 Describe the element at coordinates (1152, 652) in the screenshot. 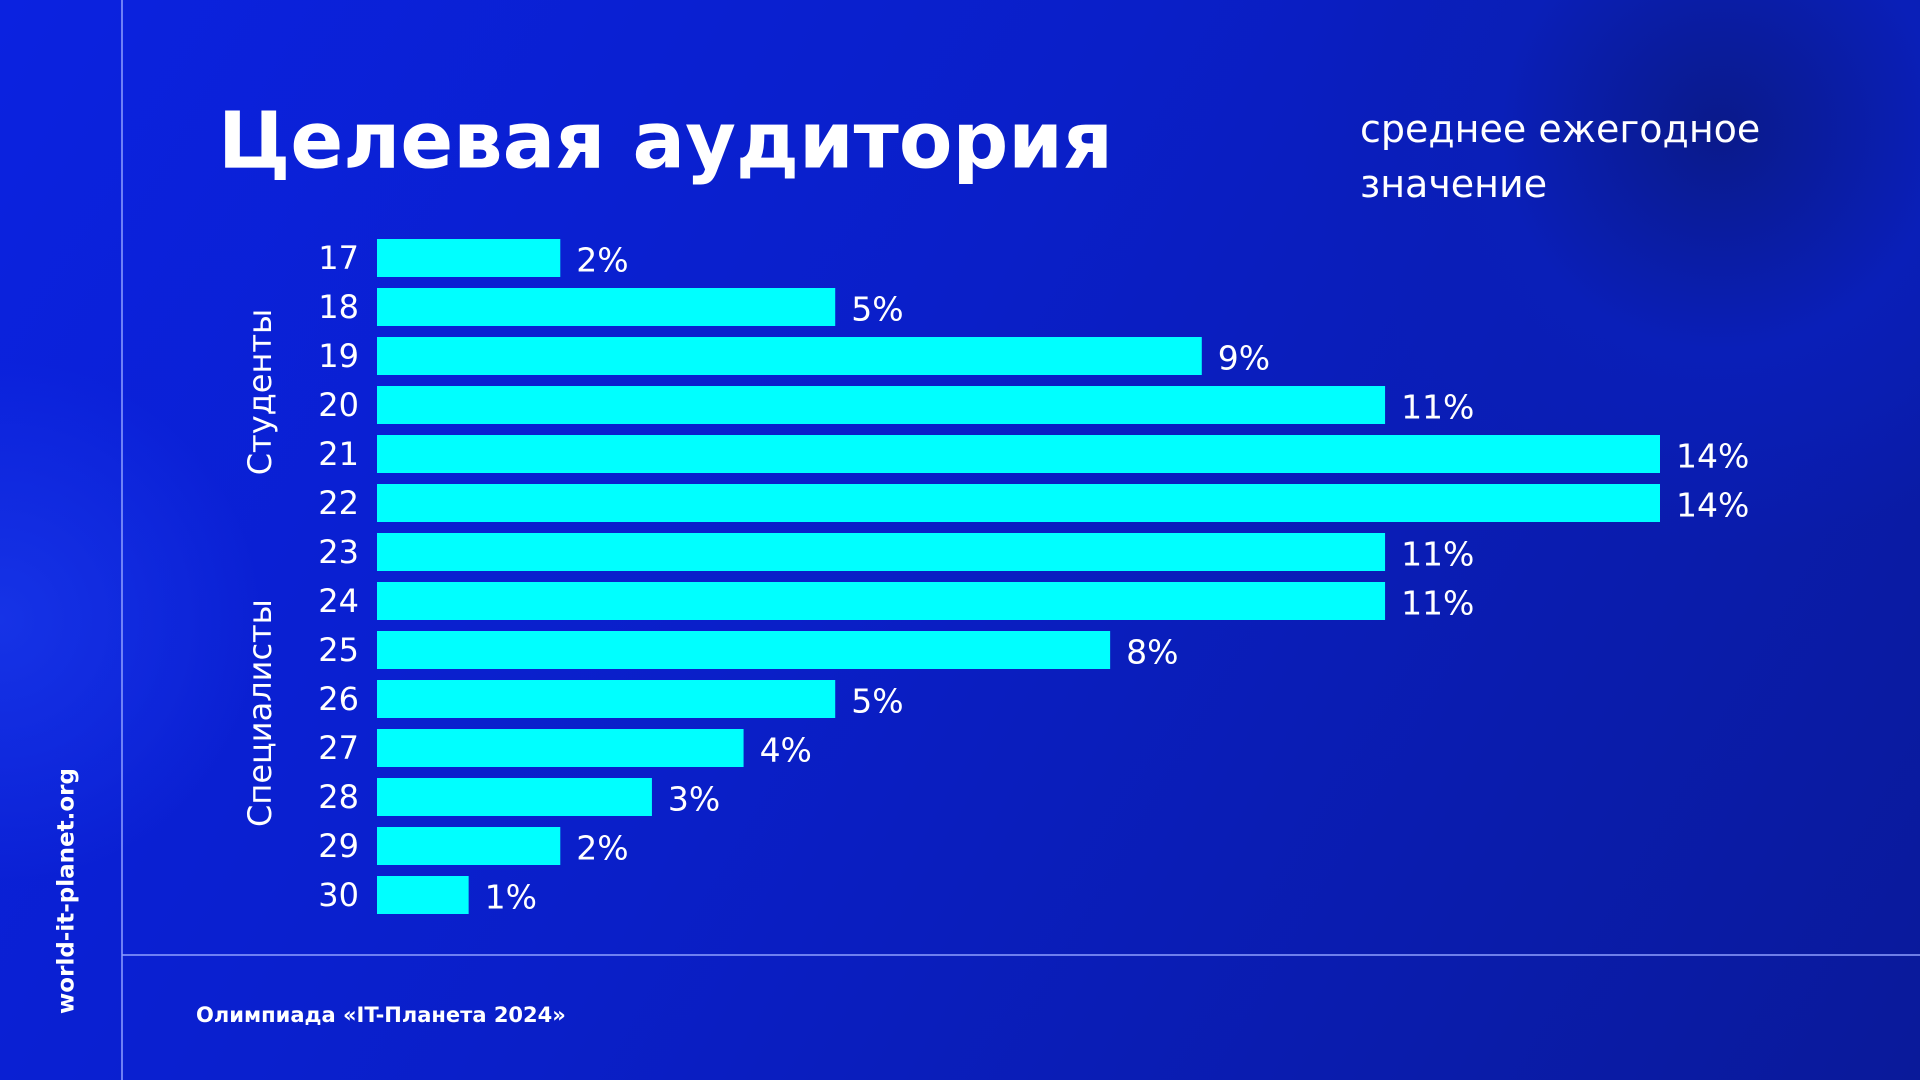

I see `value-label: 8%` at that location.